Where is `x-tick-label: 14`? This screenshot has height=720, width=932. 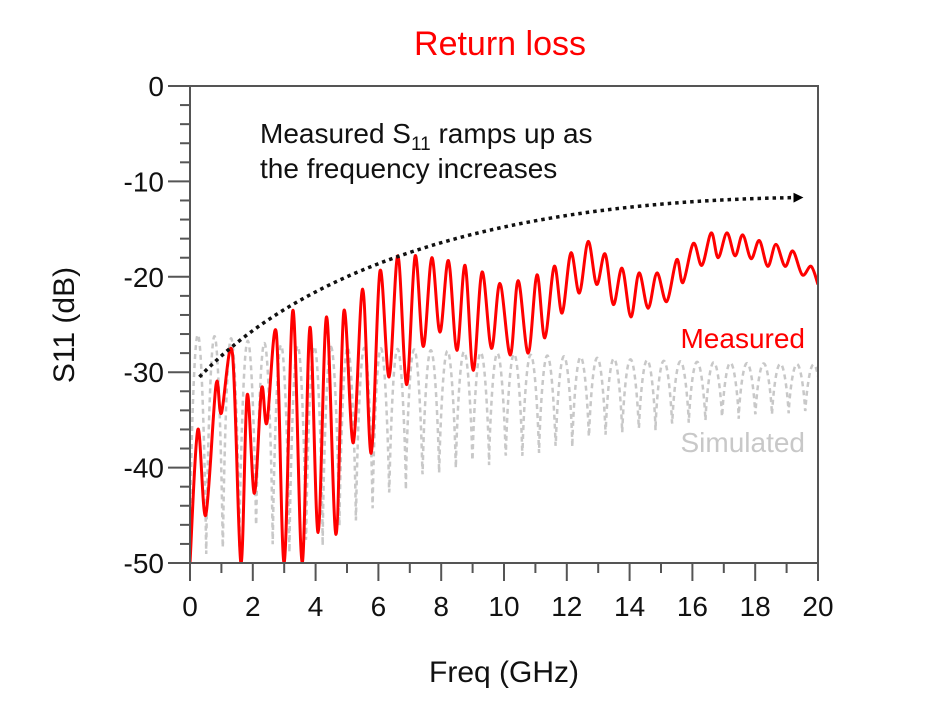 x-tick-label: 14 is located at coordinates (629, 606).